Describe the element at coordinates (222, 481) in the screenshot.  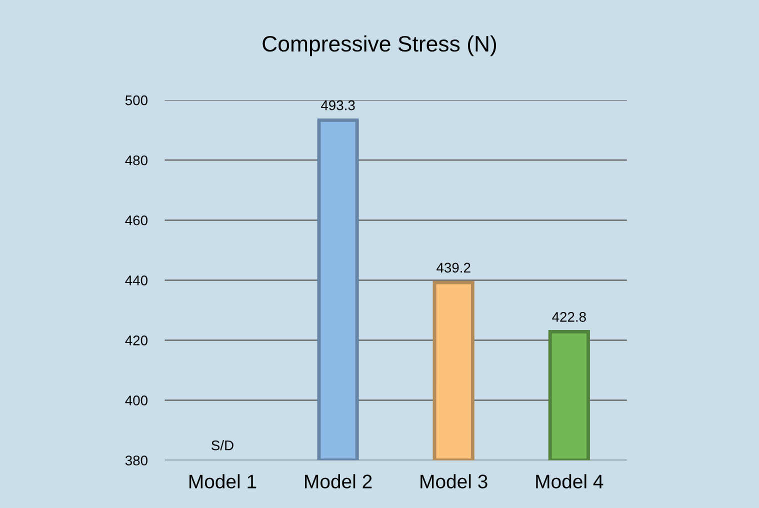
I see `x-tick-label: Model 1` at that location.